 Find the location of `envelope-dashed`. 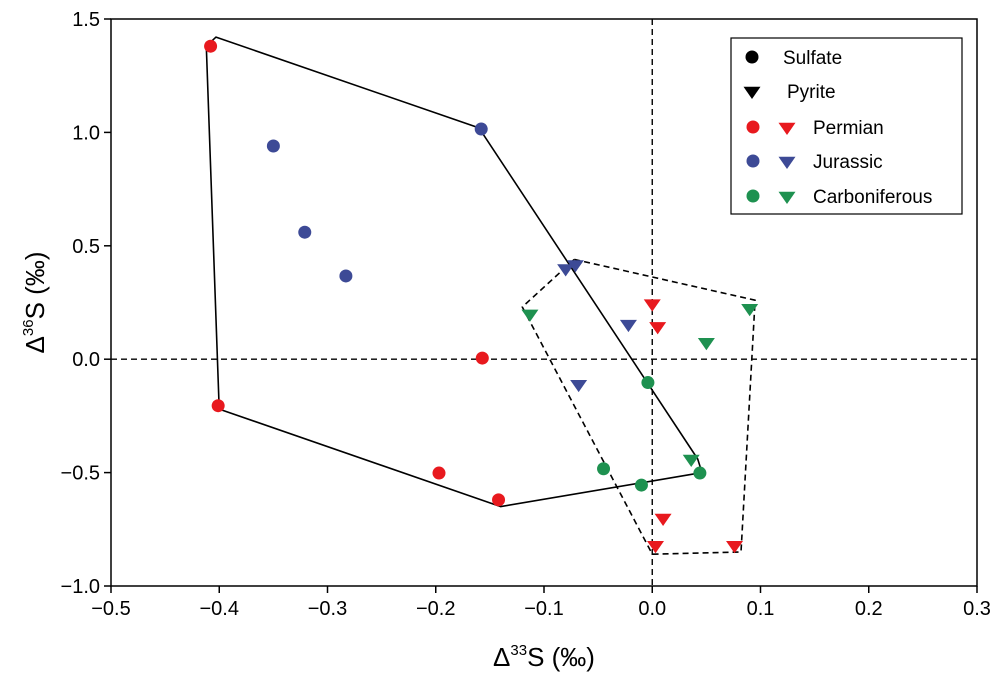

envelope-dashed is located at coordinates (638, 407).